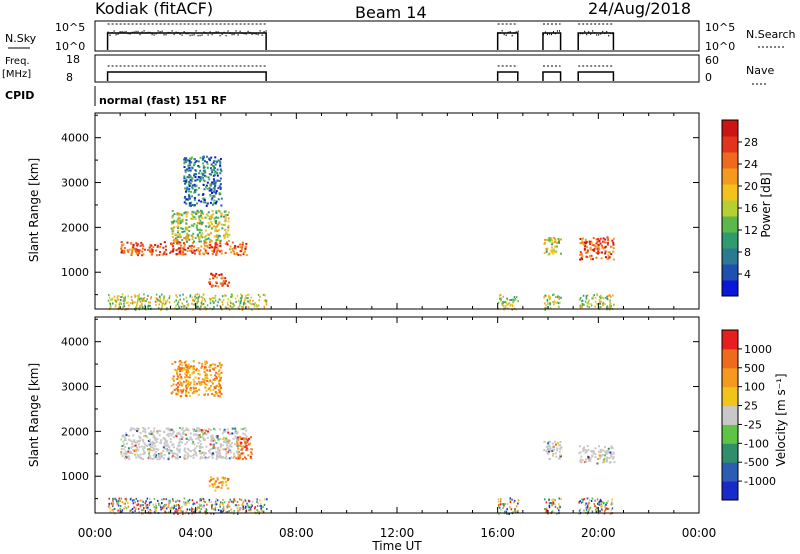  Describe the element at coordinates (771, 34) in the screenshot. I see `nsearch-label: N.Search` at that location.